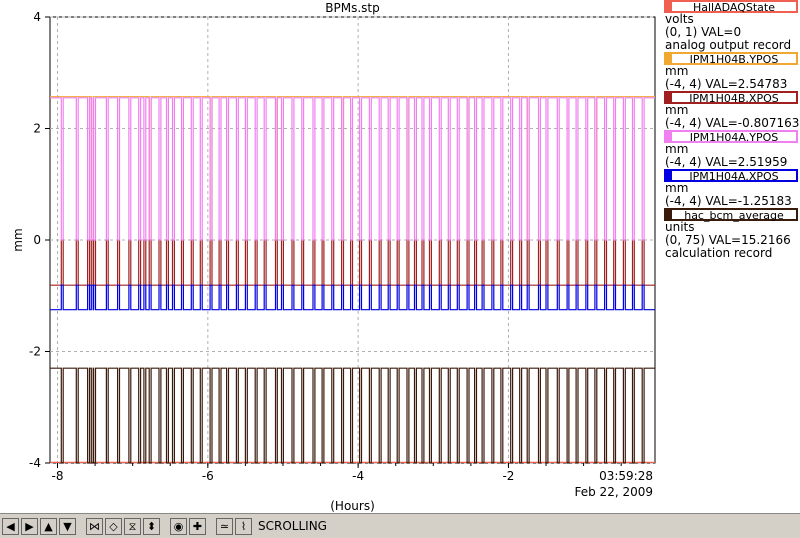  I want to click on legend-record-type: calculation record, so click(719, 253).